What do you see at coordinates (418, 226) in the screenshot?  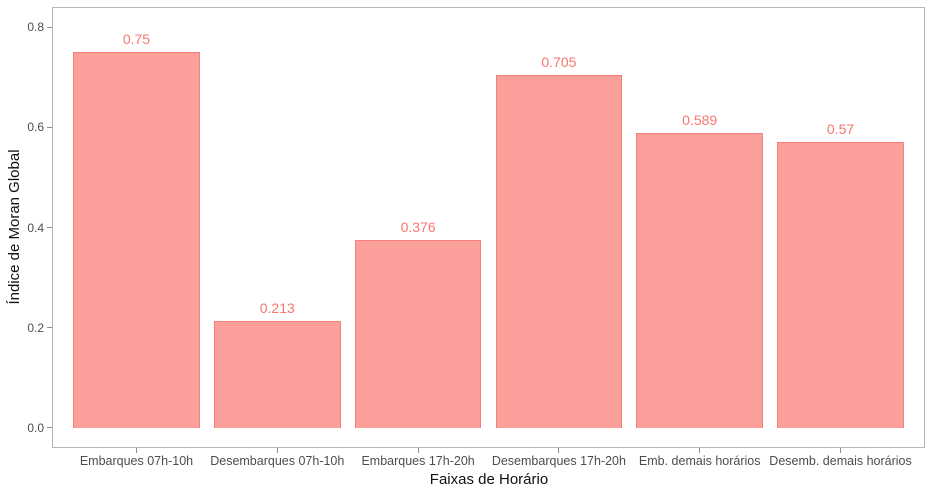 I see `bar-value-label: 0.376` at bounding box center [418, 226].